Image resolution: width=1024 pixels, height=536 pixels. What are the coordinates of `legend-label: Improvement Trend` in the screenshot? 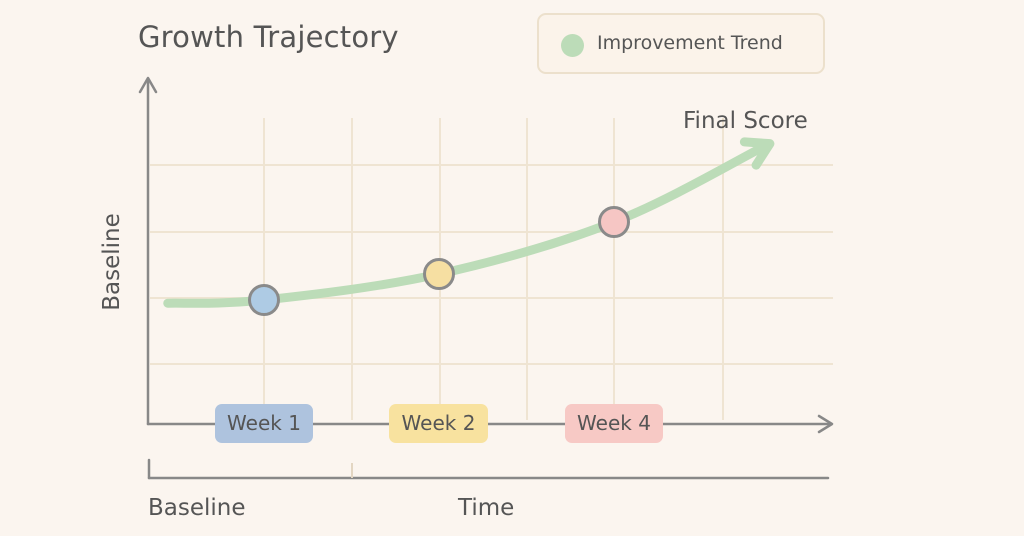 It's located at (690, 43).